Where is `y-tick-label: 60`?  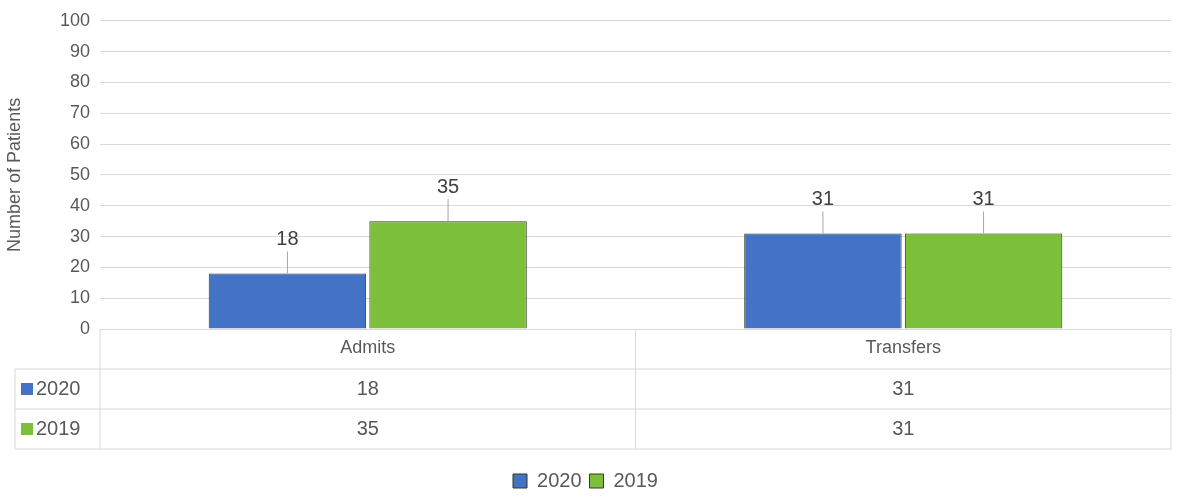
y-tick-label: 60 is located at coordinates (79, 143).